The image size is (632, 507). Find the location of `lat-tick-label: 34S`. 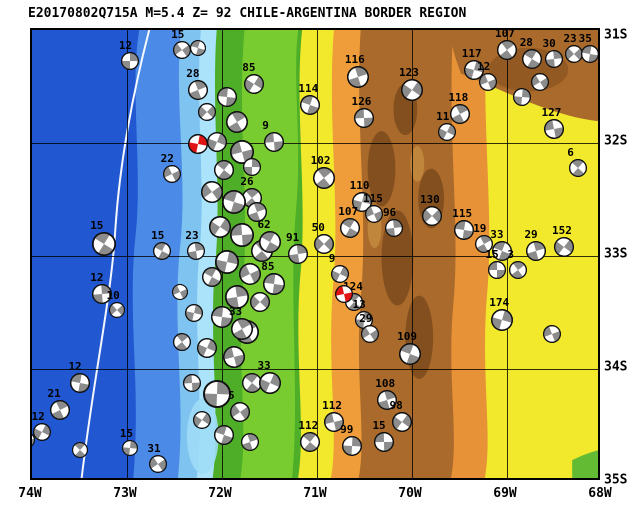

lat-tick-label: 34S is located at coordinates (616, 367).